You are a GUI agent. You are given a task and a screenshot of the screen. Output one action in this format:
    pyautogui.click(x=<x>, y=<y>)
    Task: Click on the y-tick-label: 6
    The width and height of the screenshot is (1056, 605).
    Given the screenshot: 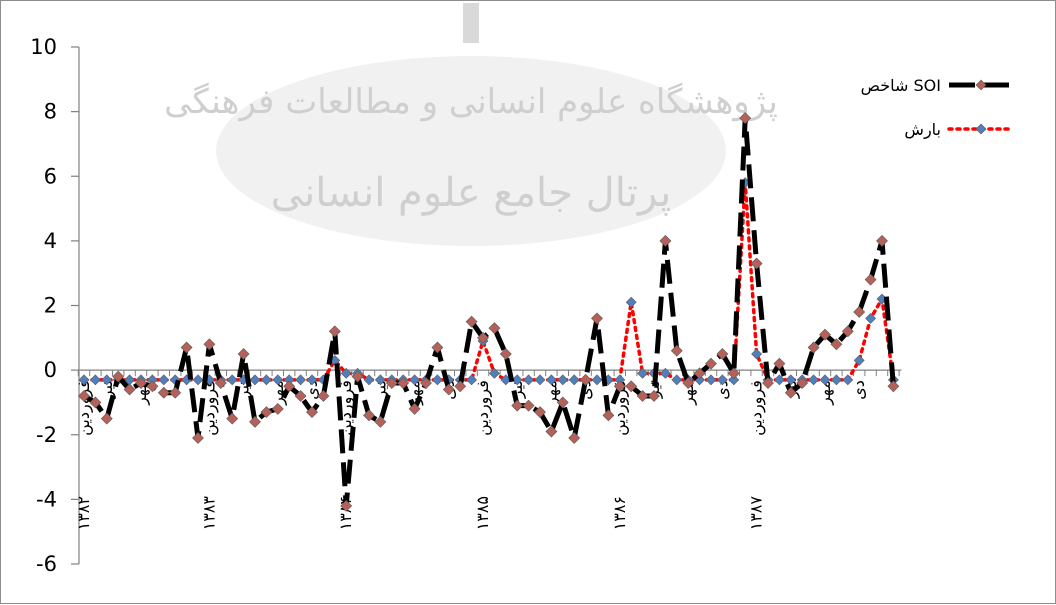 What is the action you would take?
    pyautogui.click(x=50, y=176)
    